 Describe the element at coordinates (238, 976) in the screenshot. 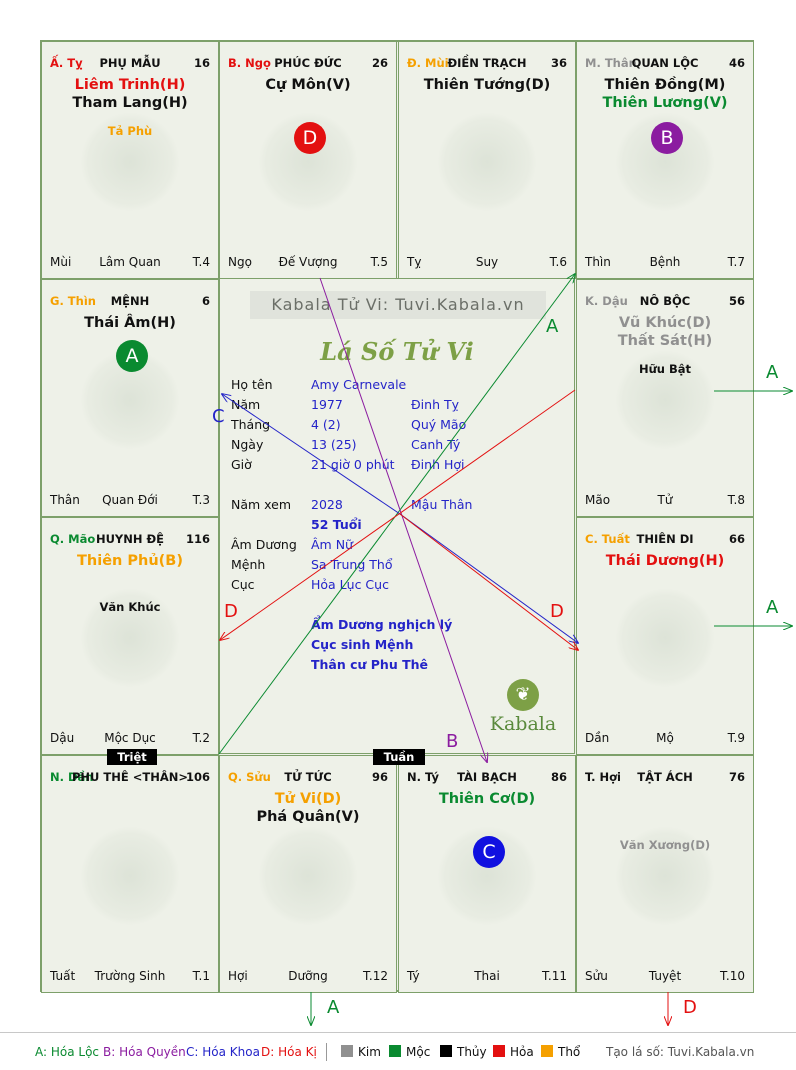

I see `palace-branch: Hợi` at that location.